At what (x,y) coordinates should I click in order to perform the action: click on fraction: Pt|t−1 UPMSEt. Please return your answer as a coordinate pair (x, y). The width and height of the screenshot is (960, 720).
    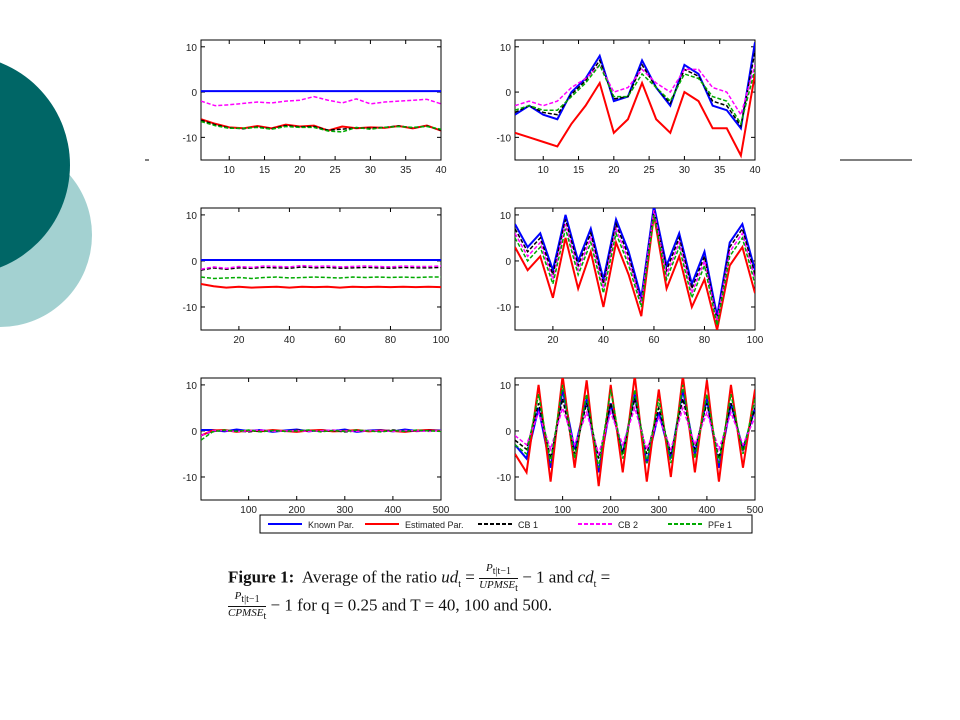
    Looking at the image, I should click on (498, 578).